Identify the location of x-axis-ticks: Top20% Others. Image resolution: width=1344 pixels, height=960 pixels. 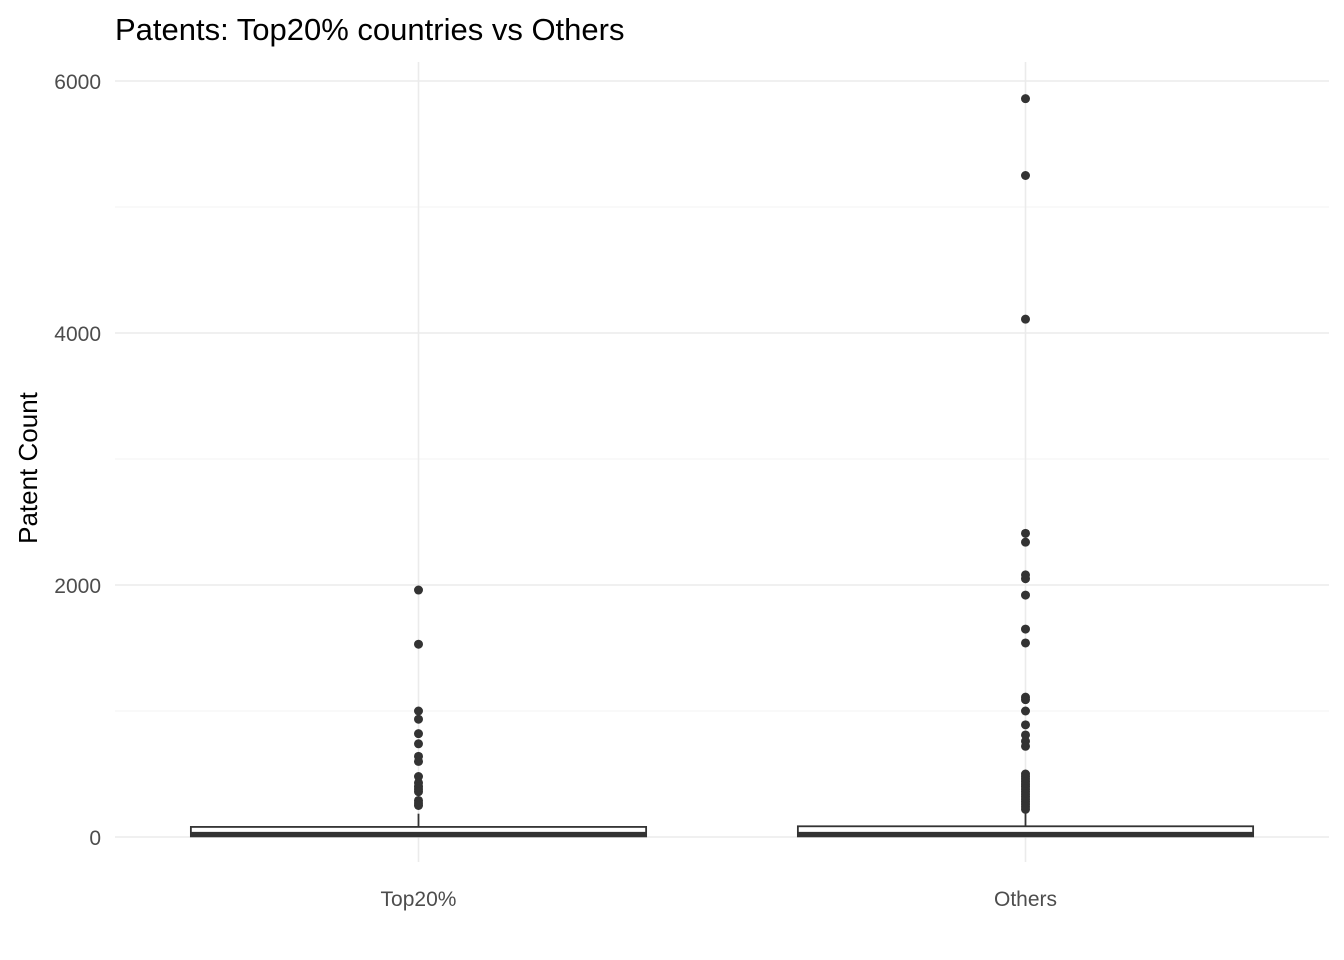
(719, 899).